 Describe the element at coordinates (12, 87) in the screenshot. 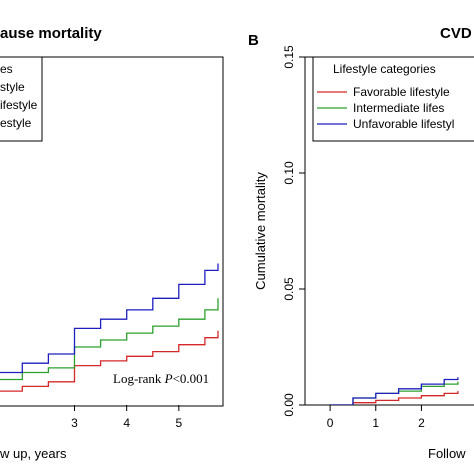

I see `panel-a-legend-entry-1: style` at that location.